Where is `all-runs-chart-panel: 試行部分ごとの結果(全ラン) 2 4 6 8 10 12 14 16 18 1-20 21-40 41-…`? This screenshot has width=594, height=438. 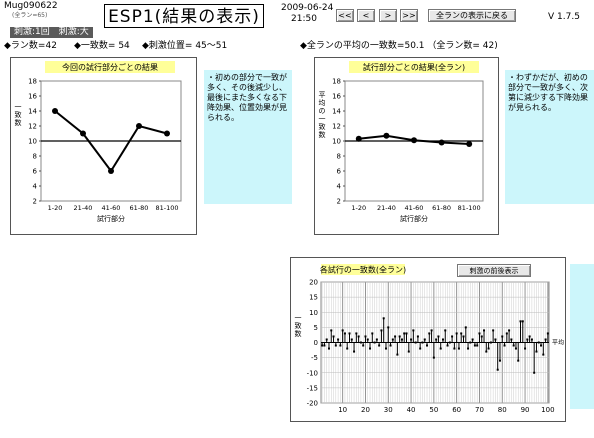 all-runs-chart-panel: 試行部分ごとの結果(全ラン) 2 4 6 8 10 12 14 16 18 1-20 21-40 41-… is located at coordinates (406, 146).